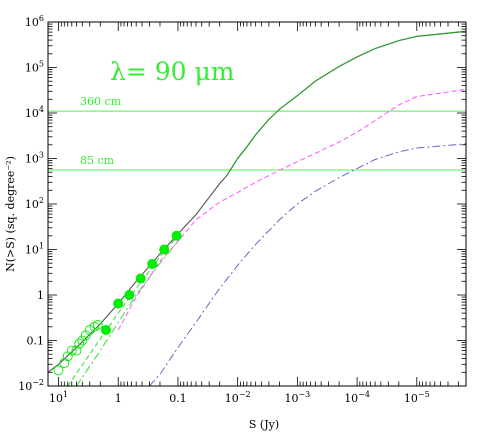 This screenshot has width=491, height=436. Describe the element at coordinates (40, 295) in the screenshot. I see `y-tick-label: 1` at that location.